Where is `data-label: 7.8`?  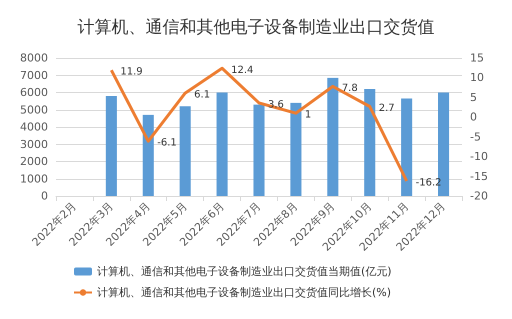
data-label: 7.8 is located at coordinates (350, 88).